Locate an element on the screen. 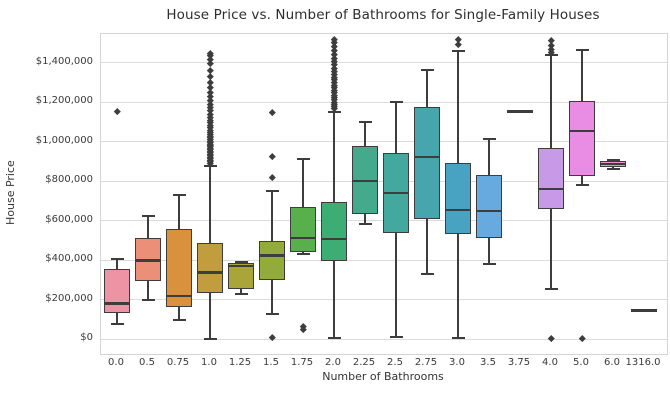 The image size is (670, 400). y-axis-title: House Price is located at coordinates (10, 193).